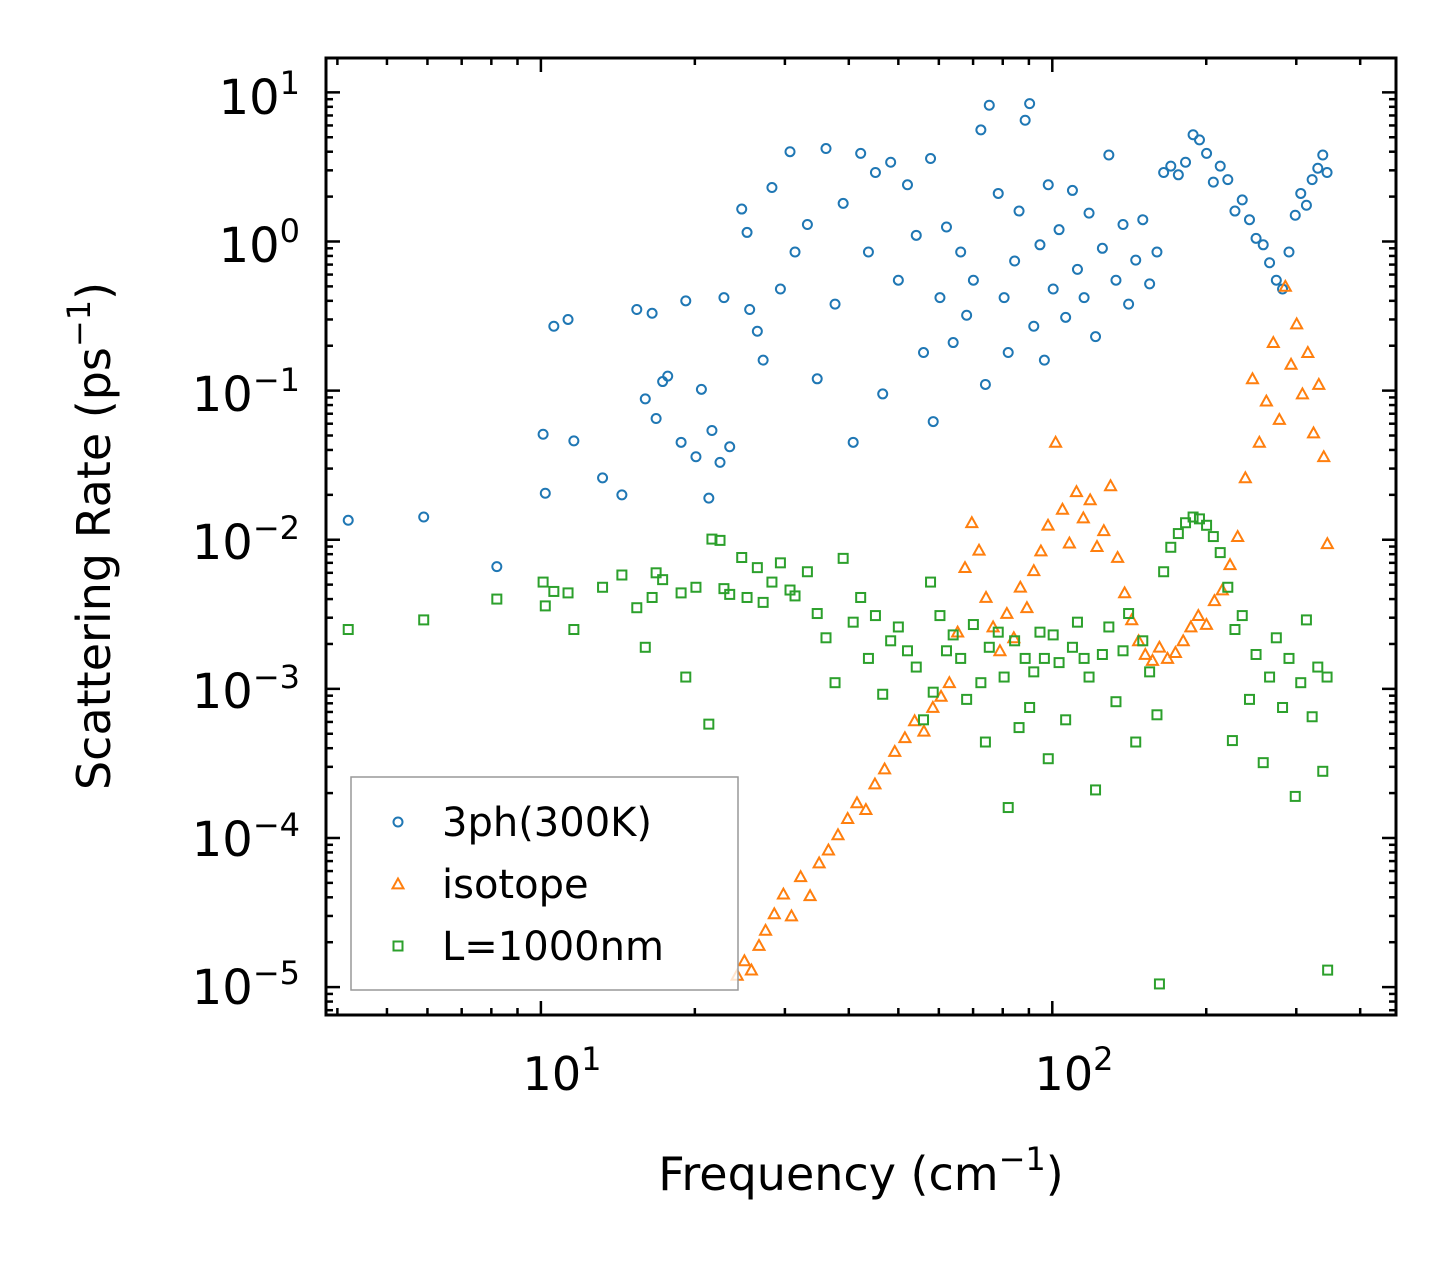 This screenshot has height=1265, width=1455. What do you see at coordinates (860, 1170) in the screenshot?
I see `x-axis-label: Frequency (cm−1)` at bounding box center [860, 1170].